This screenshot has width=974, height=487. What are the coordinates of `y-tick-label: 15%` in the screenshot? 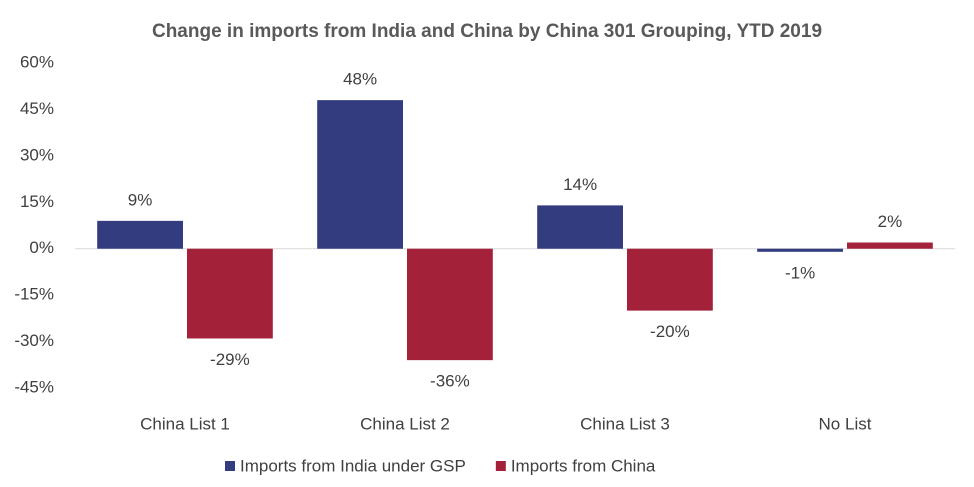 It's located at (37, 201).